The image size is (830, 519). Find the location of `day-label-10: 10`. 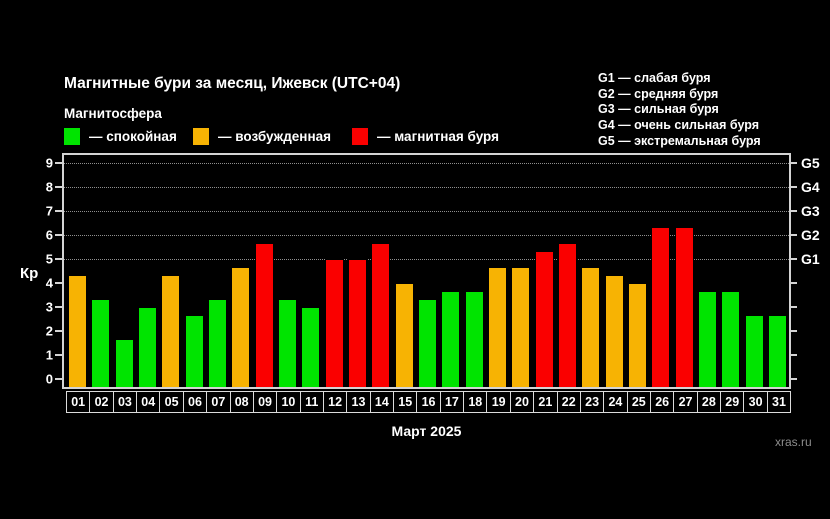

day-label-10: 10 is located at coordinates (288, 402).